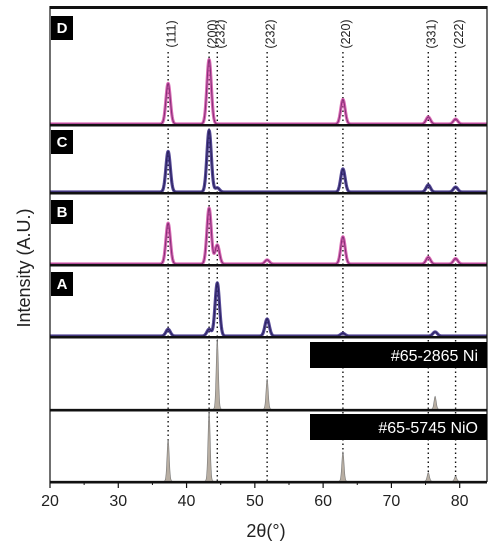 The width and height of the screenshot is (489, 550). I want to click on y-axis-label: Intensity (A.U.), so click(24, 267).